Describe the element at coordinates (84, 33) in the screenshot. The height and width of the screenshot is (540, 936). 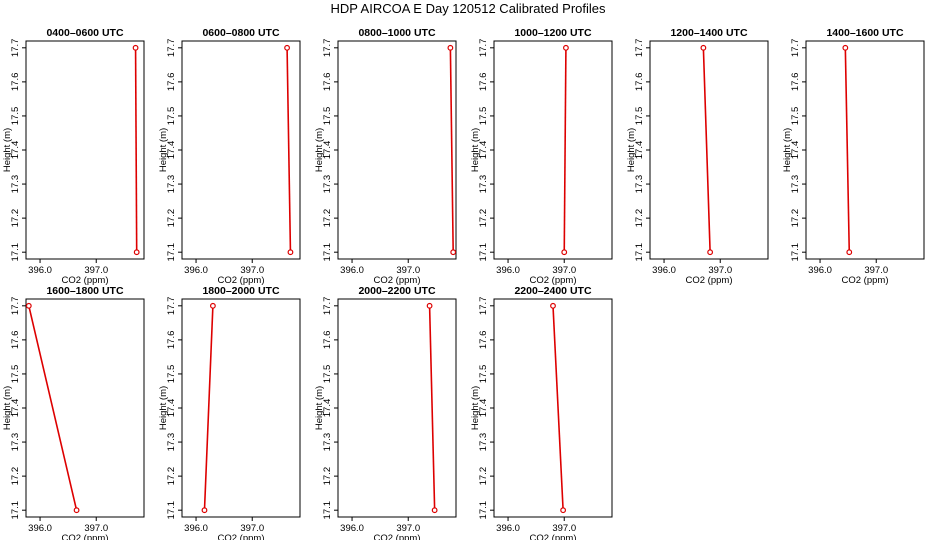
I see `panel-title: 0400–0600 UTC` at that location.